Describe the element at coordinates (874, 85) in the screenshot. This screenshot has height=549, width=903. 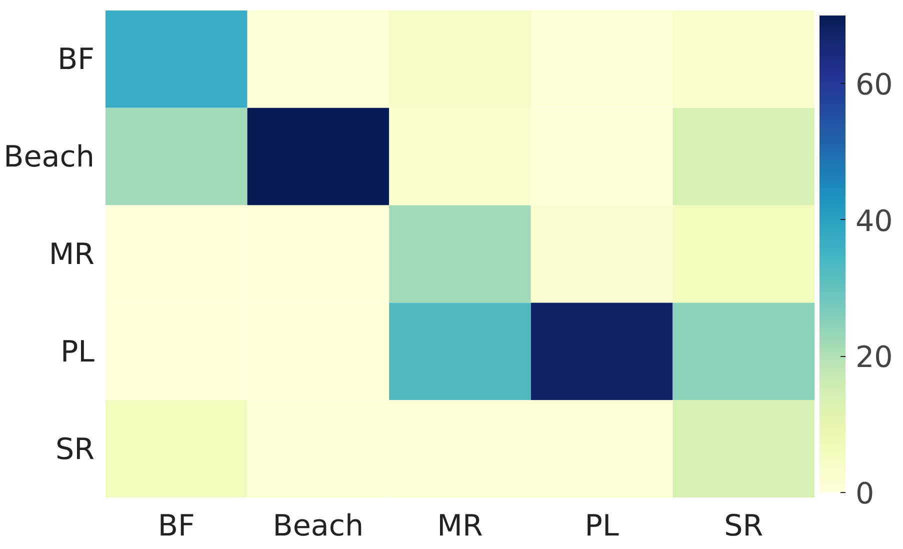
I see `color-bar-label: 60` at that location.